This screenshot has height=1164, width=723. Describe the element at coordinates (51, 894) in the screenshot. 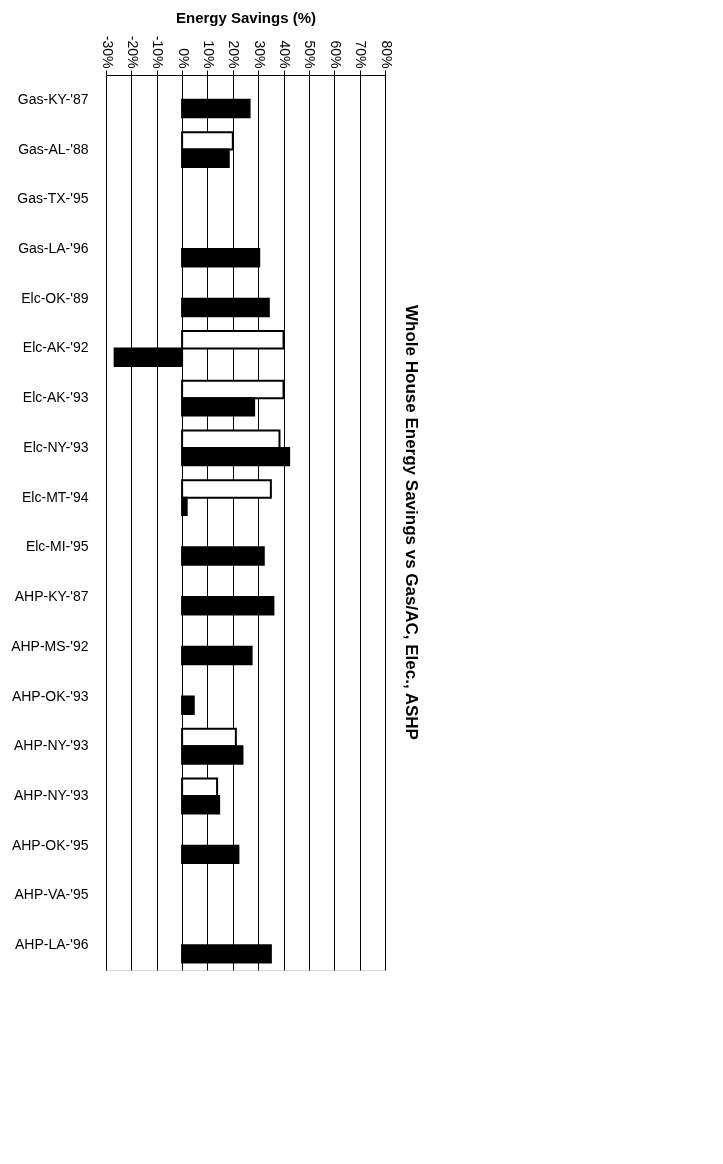

I see `y-tick-label: AHP-VA-'95` at that location.